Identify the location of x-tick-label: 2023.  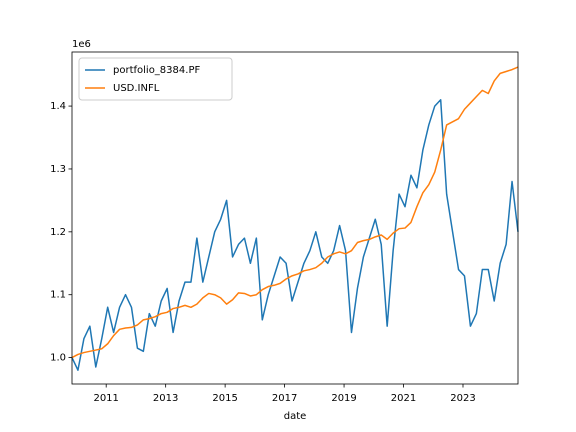
(462, 398).